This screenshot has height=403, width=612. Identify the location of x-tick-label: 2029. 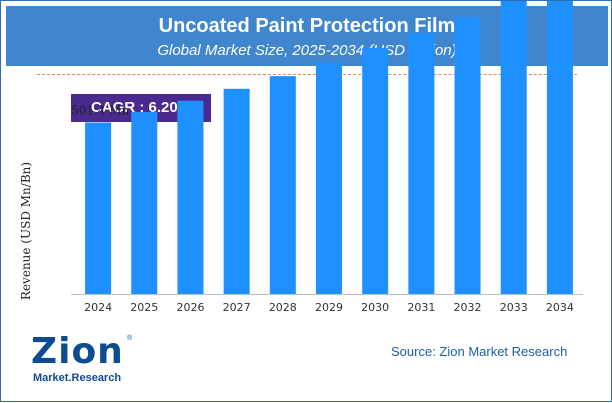
(329, 307).